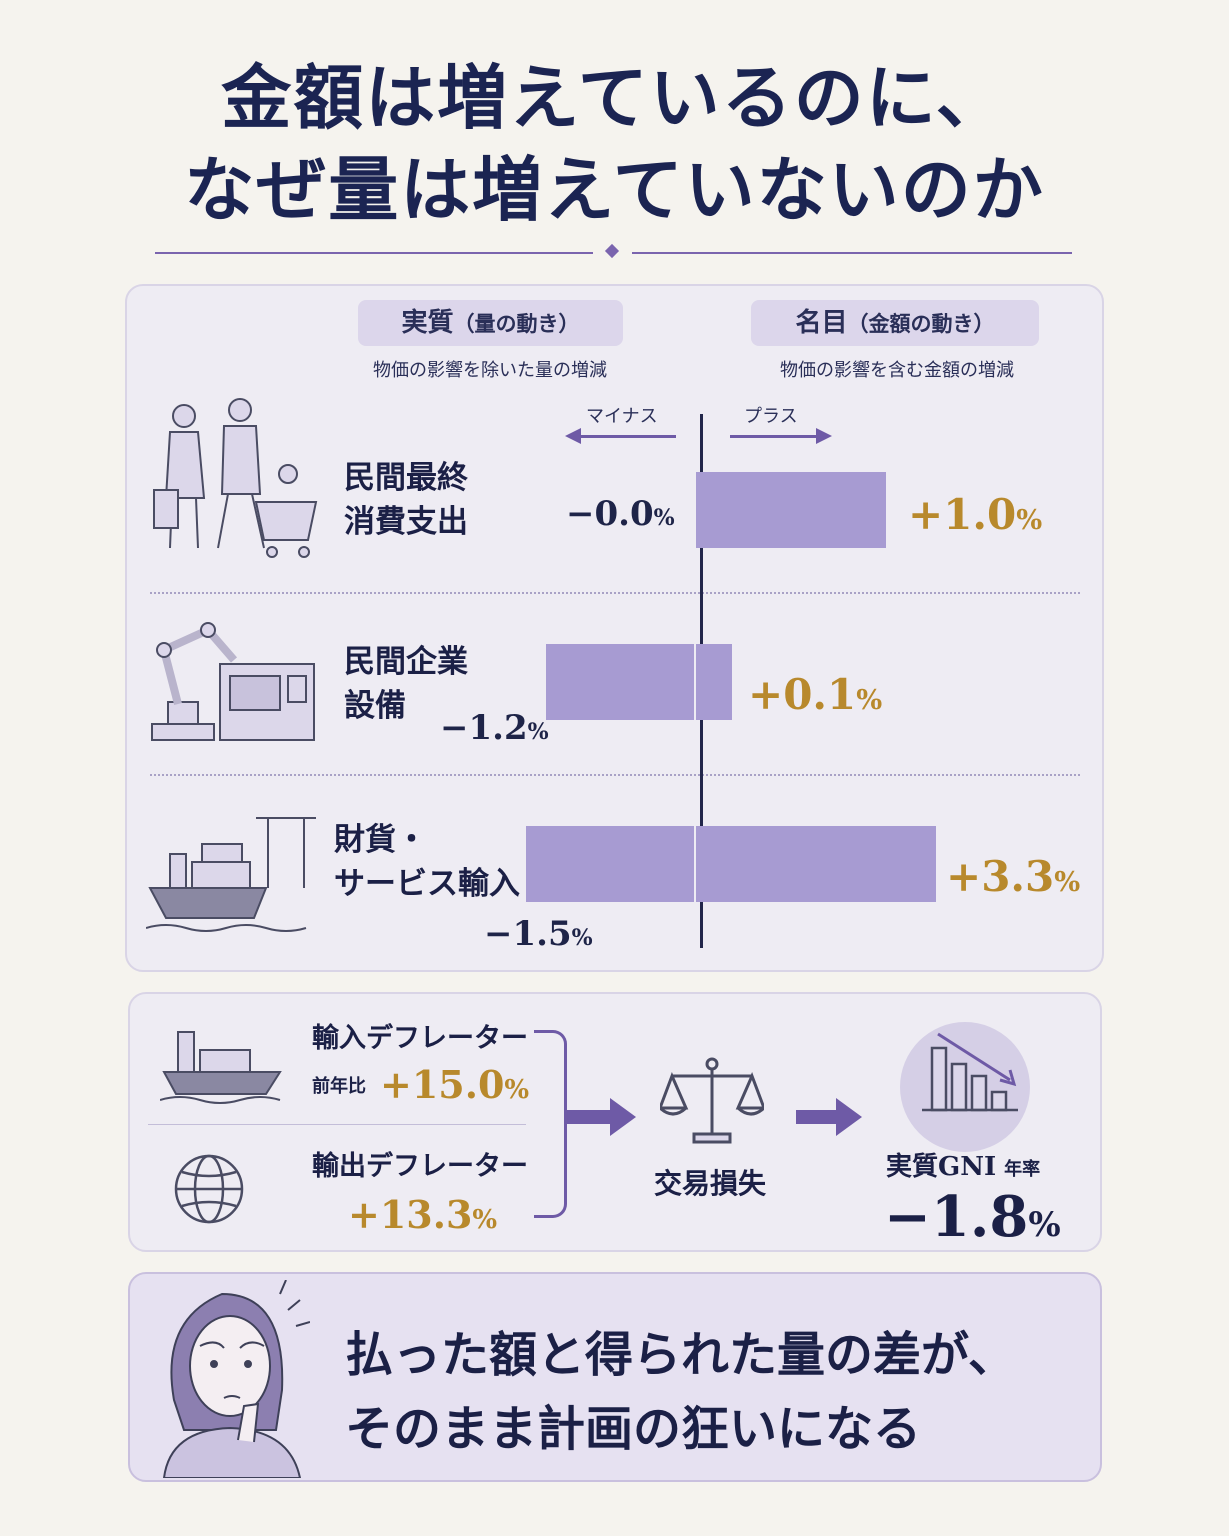  Describe the element at coordinates (610, 514) in the screenshot. I see `real-value-number-1: −0.0` at that location.